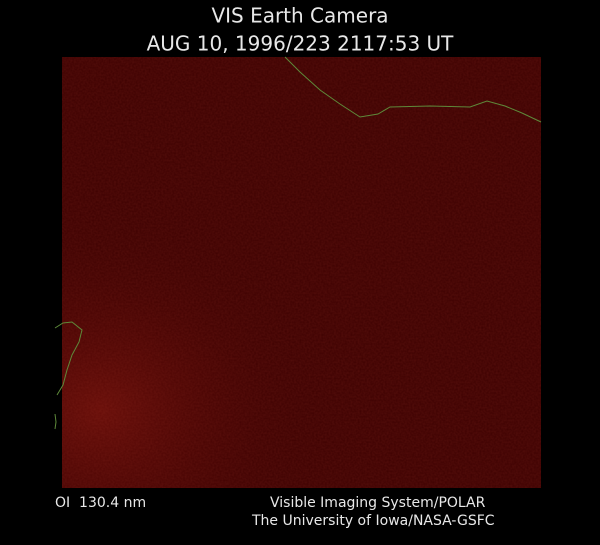 The image size is (600, 545). What do you see at coordinates (373, 521) in the screenshot?
I see `institution-label: The University of Iowa/NASA-GSFC` at bounding box center [373, 521].